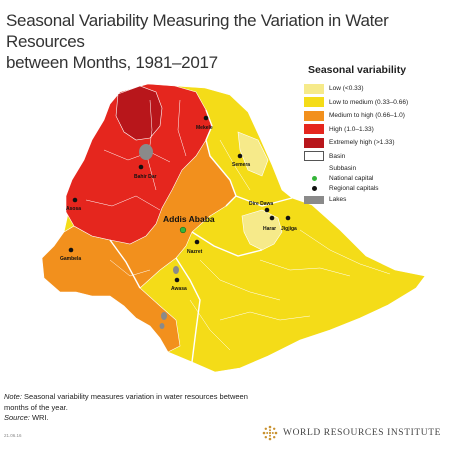 This screenshot has height=456, width=455. I want to click on label-nazret: Nazret, so click(195, 252).